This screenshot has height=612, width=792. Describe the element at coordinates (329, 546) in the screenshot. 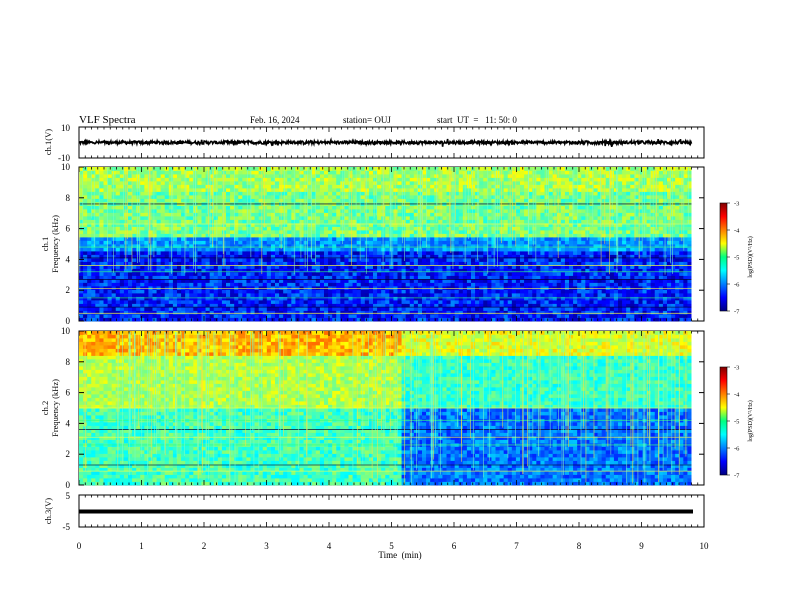

I see `x-tick-label: 4` at that location.